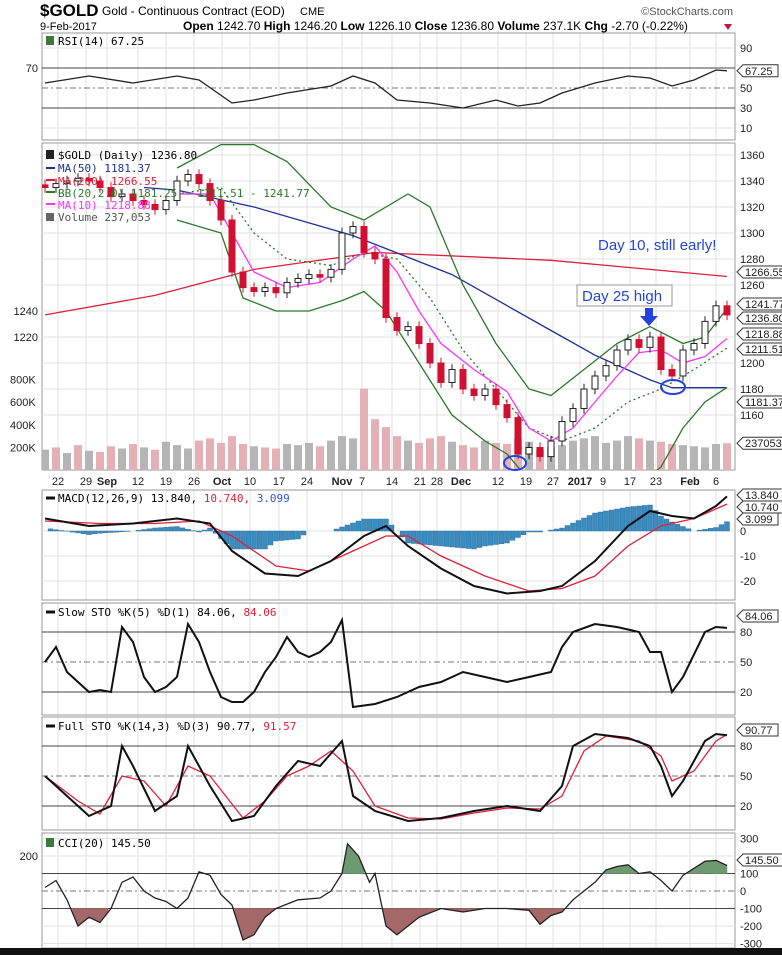 The height and width of the screenshot is (955, 782). Describe the element at coordinates (603, 482) in the screenshot. I see `x-tick-label: 9` at that location.